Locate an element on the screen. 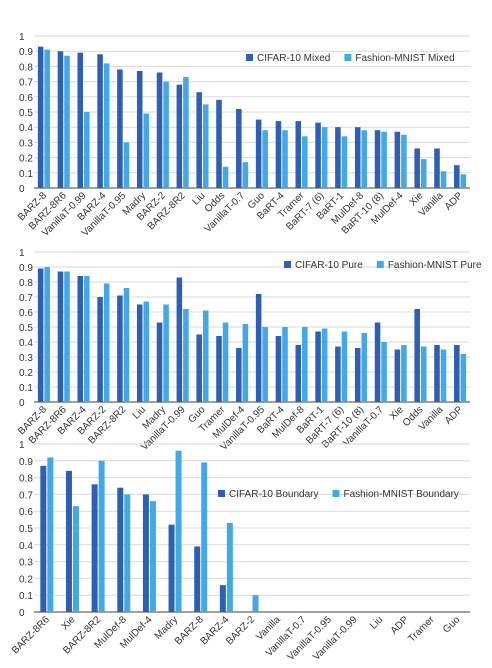  category-label: BARZ-2 is located at coordinates (240, 630).